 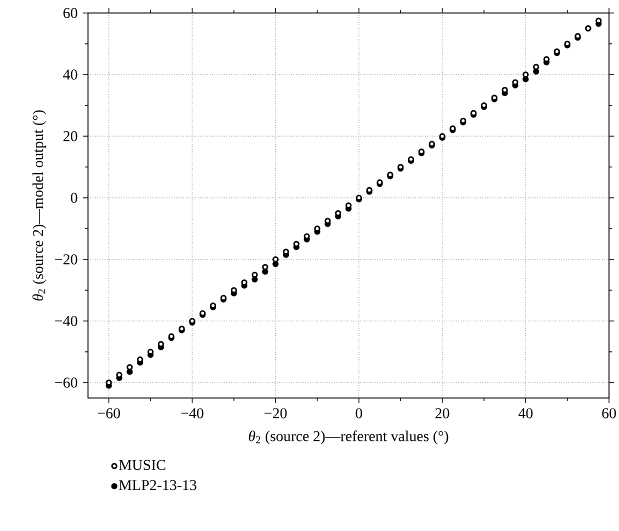 What do you see at coordinates (142, 465) in the screenshot?
I see `legend-label: MUSIC` at bounding box center [142, 465].